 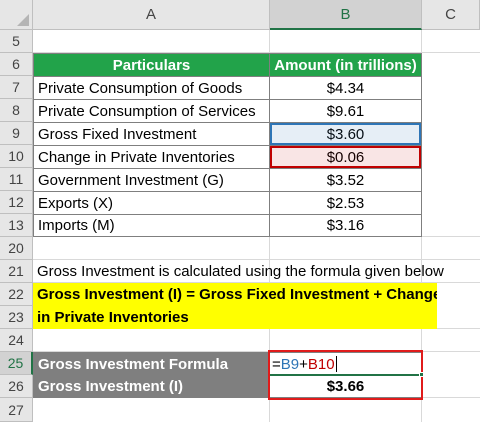 I want to click on row-number: 24, so click(x=16, y=340).